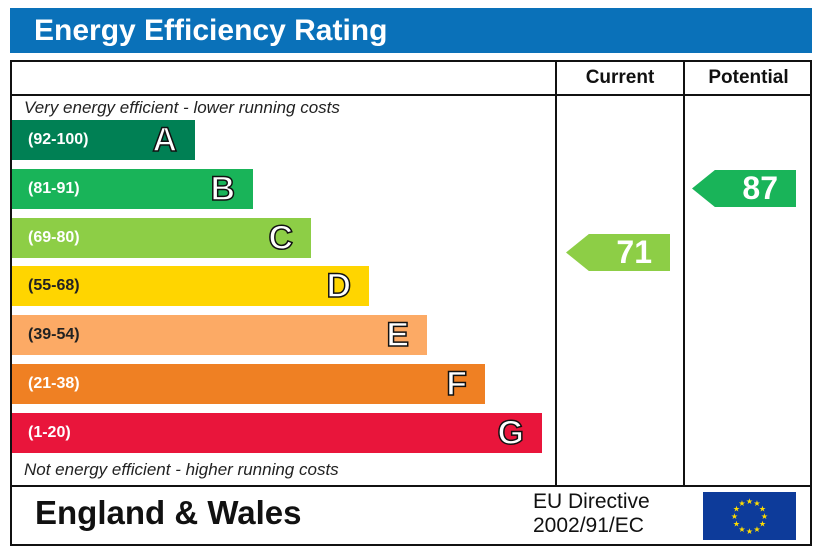 The width and height of the screenshot is (820, 547). I want to click on band-d: (55-68) D, so click(190, 286).